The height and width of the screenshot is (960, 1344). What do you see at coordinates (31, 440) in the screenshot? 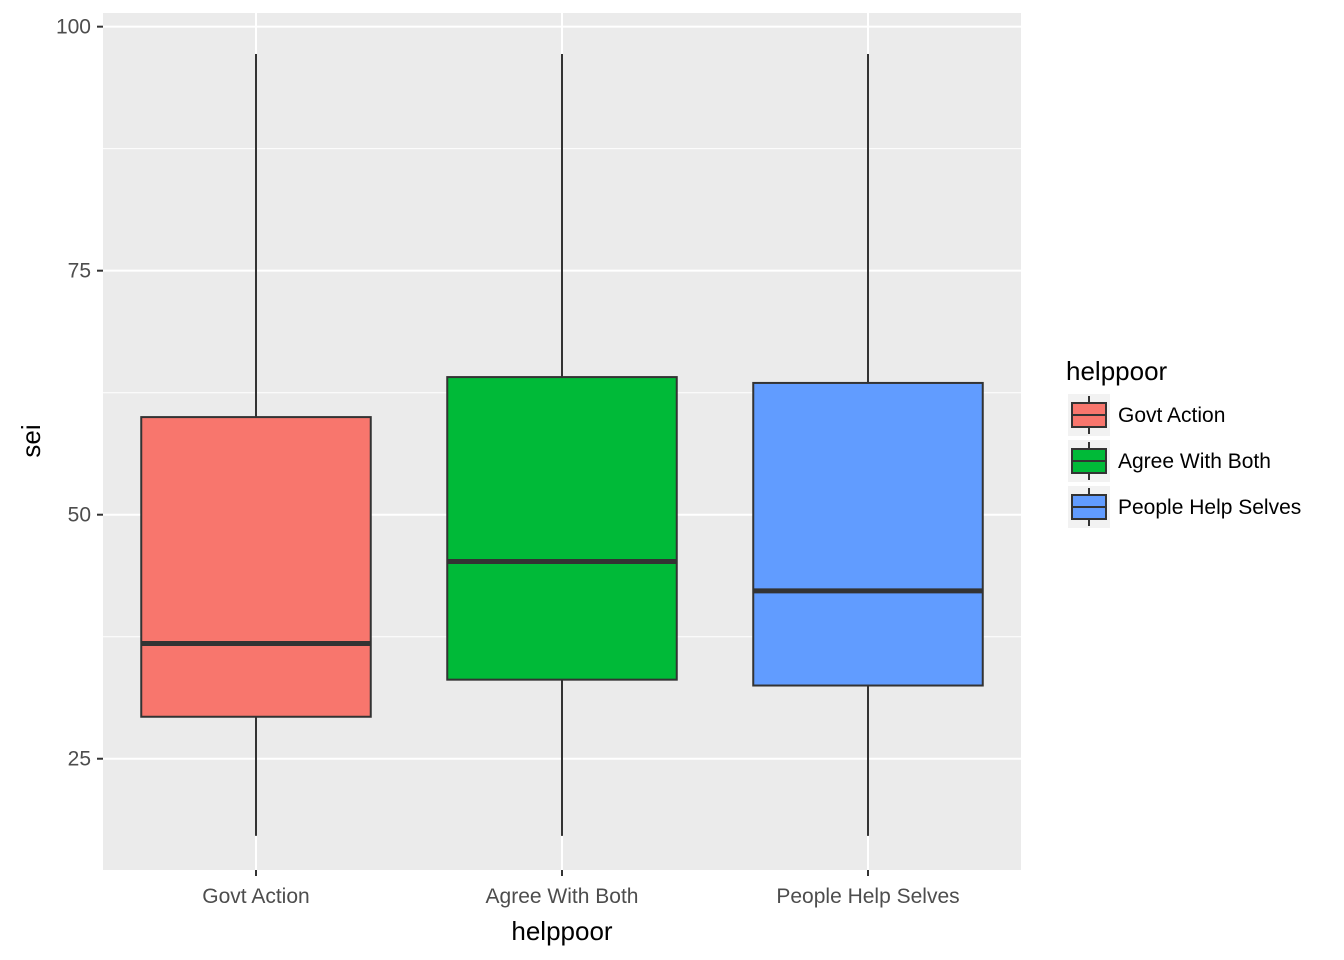
I see `y-axis-title: sei` at bounding box center [31, 440].